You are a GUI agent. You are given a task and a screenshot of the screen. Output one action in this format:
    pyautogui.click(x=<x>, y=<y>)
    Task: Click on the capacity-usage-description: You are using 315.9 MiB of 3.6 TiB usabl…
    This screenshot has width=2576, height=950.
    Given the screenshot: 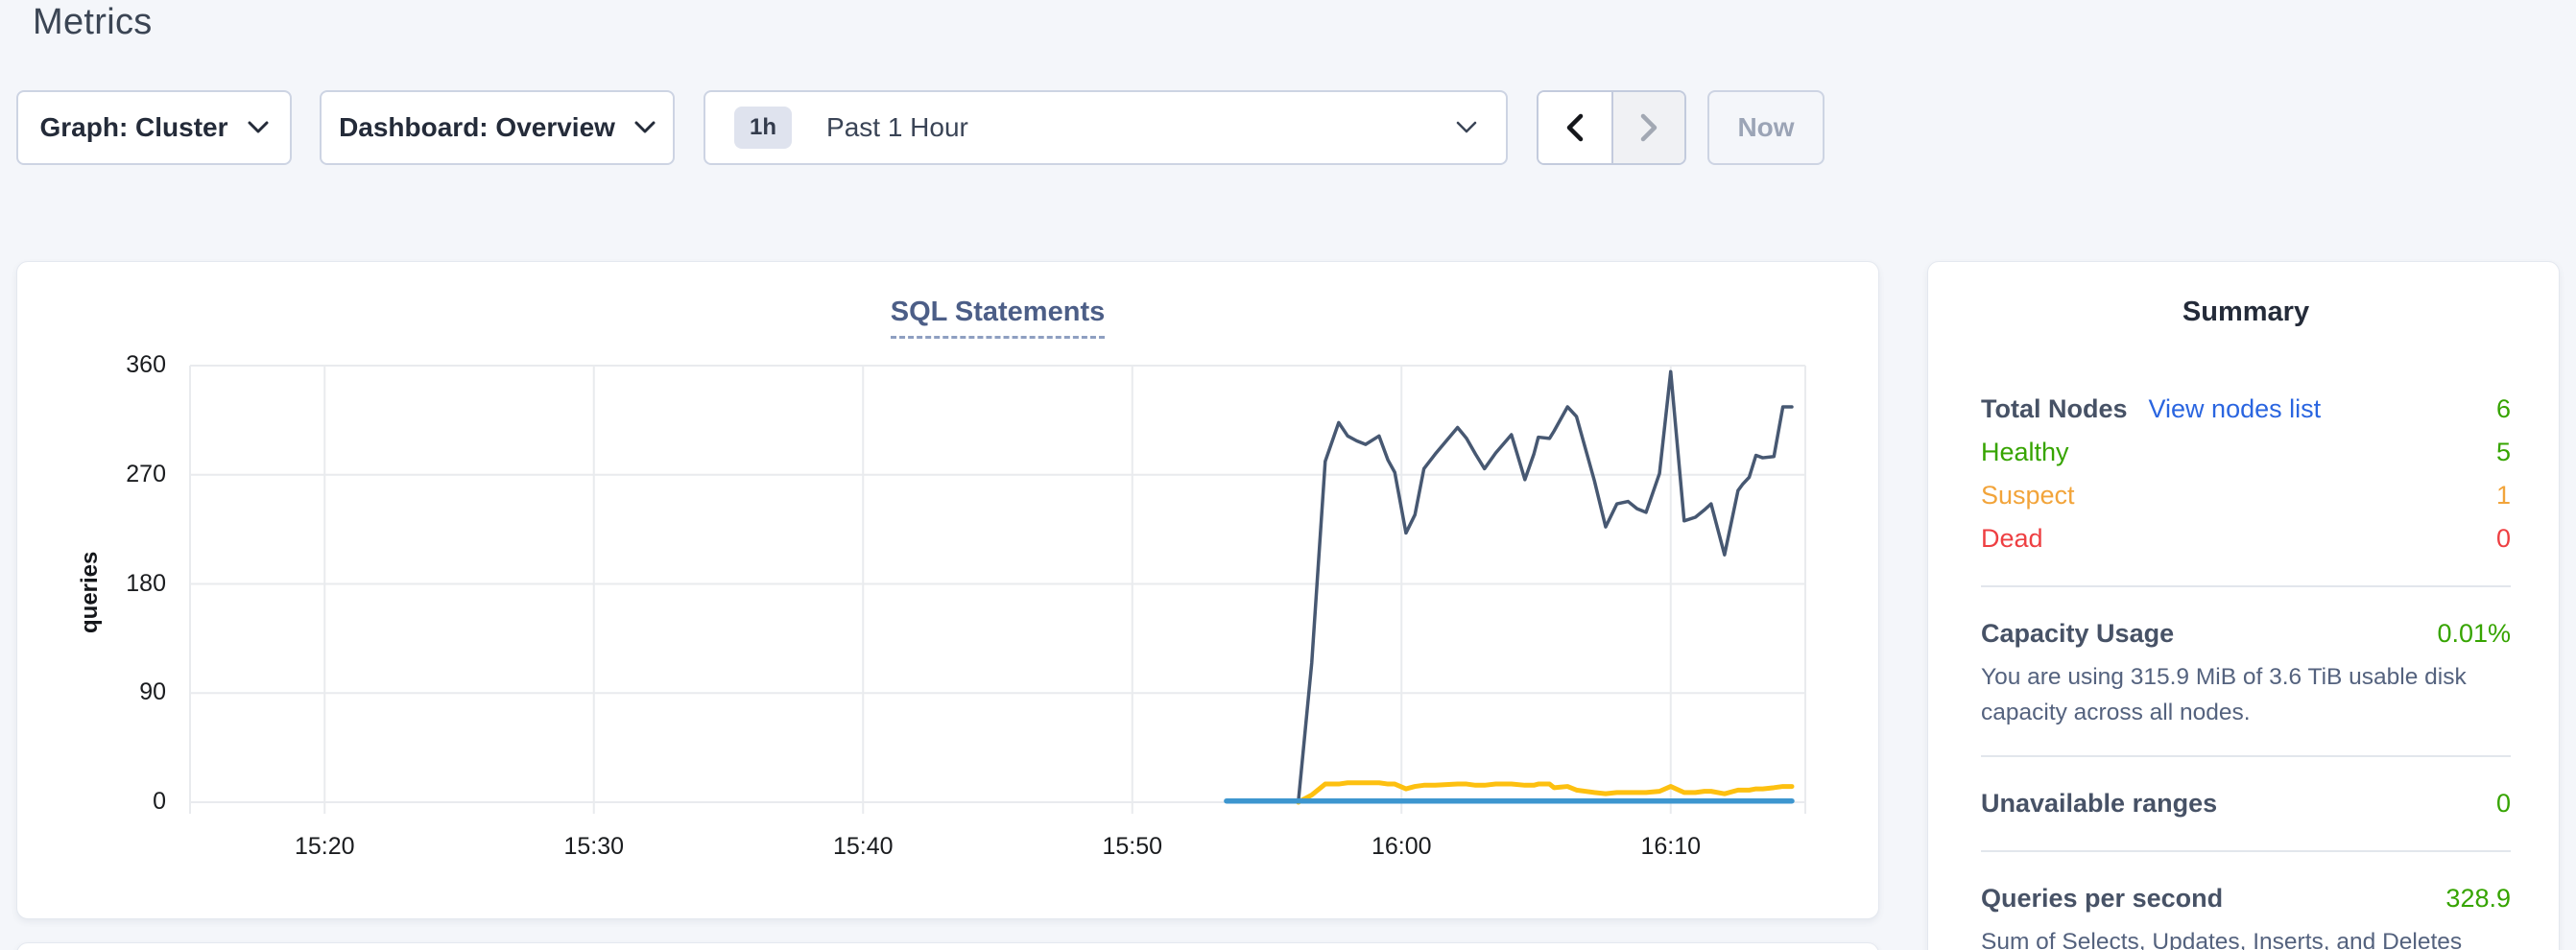 What is the action you would take?
    pyautogui.click(x=2224, y=694)
    